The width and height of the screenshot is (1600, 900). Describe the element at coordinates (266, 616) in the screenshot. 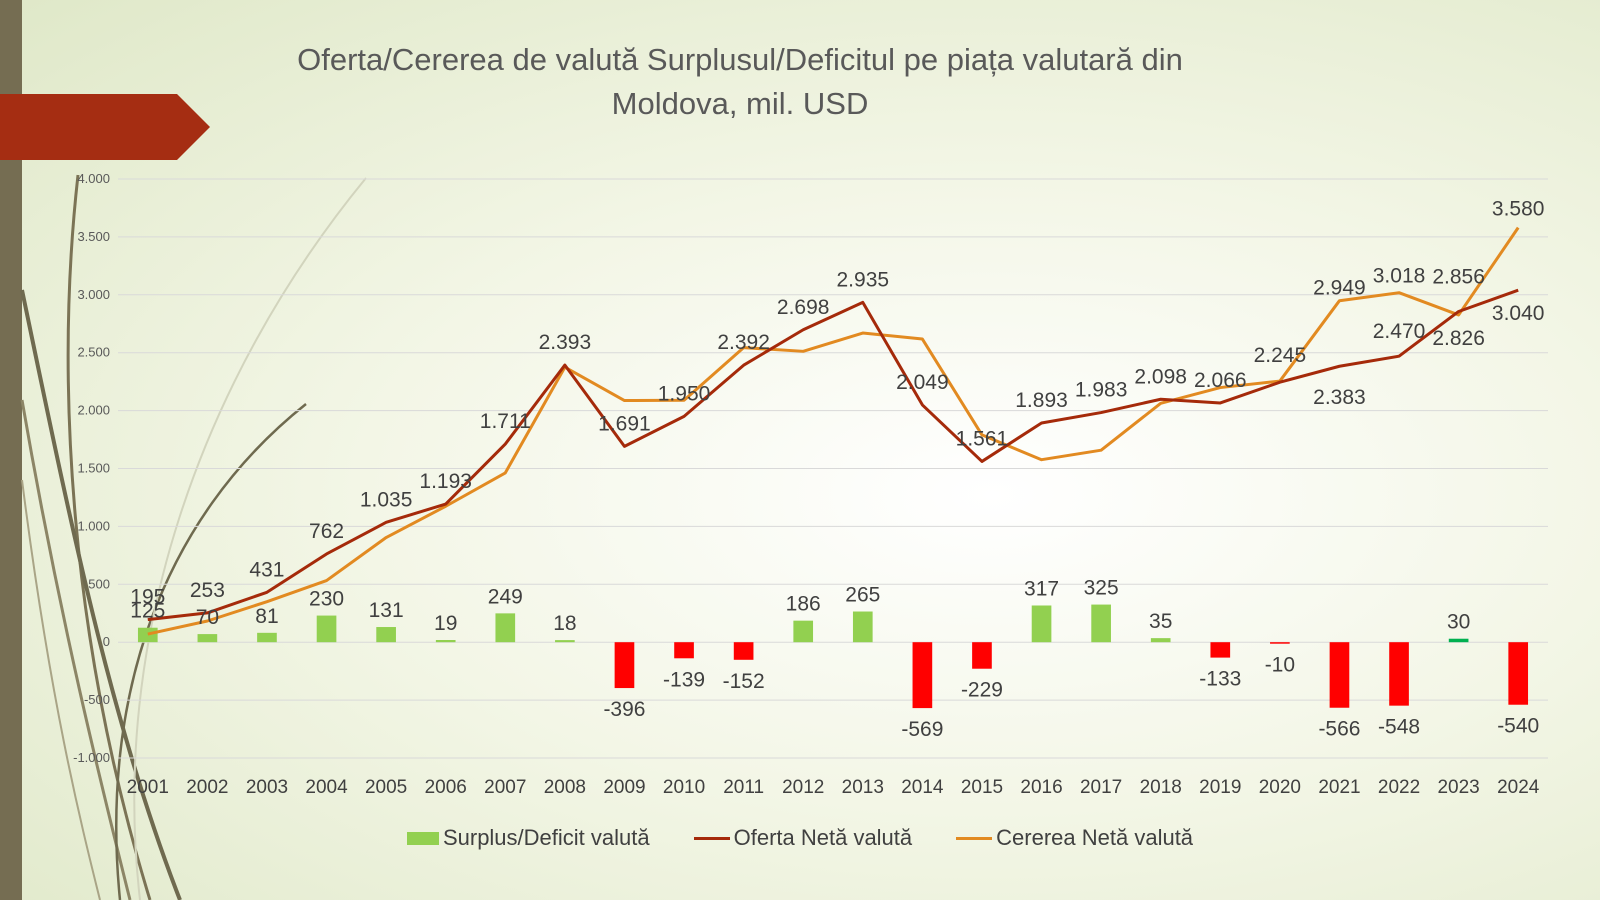

I see `bar-data-label: 81` at that location.